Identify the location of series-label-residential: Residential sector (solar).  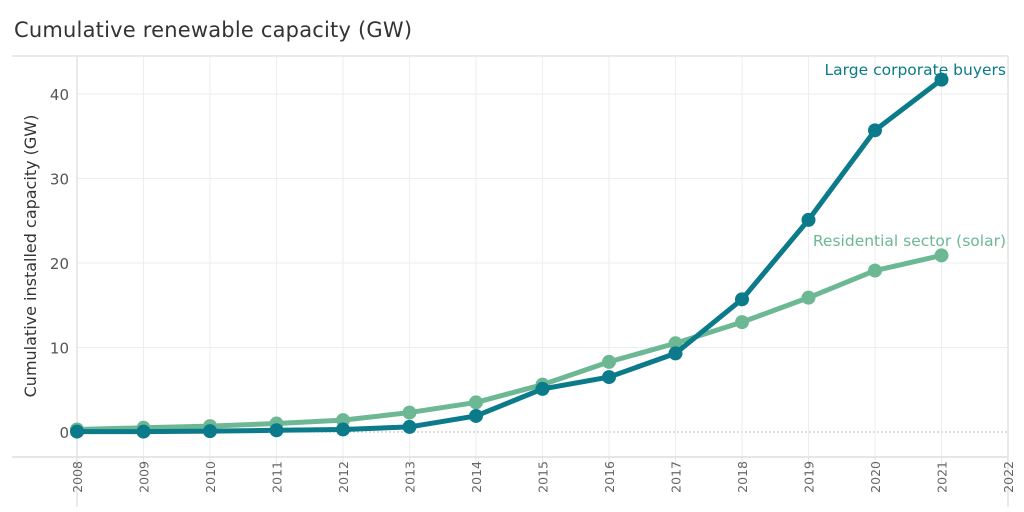
(909, 241).